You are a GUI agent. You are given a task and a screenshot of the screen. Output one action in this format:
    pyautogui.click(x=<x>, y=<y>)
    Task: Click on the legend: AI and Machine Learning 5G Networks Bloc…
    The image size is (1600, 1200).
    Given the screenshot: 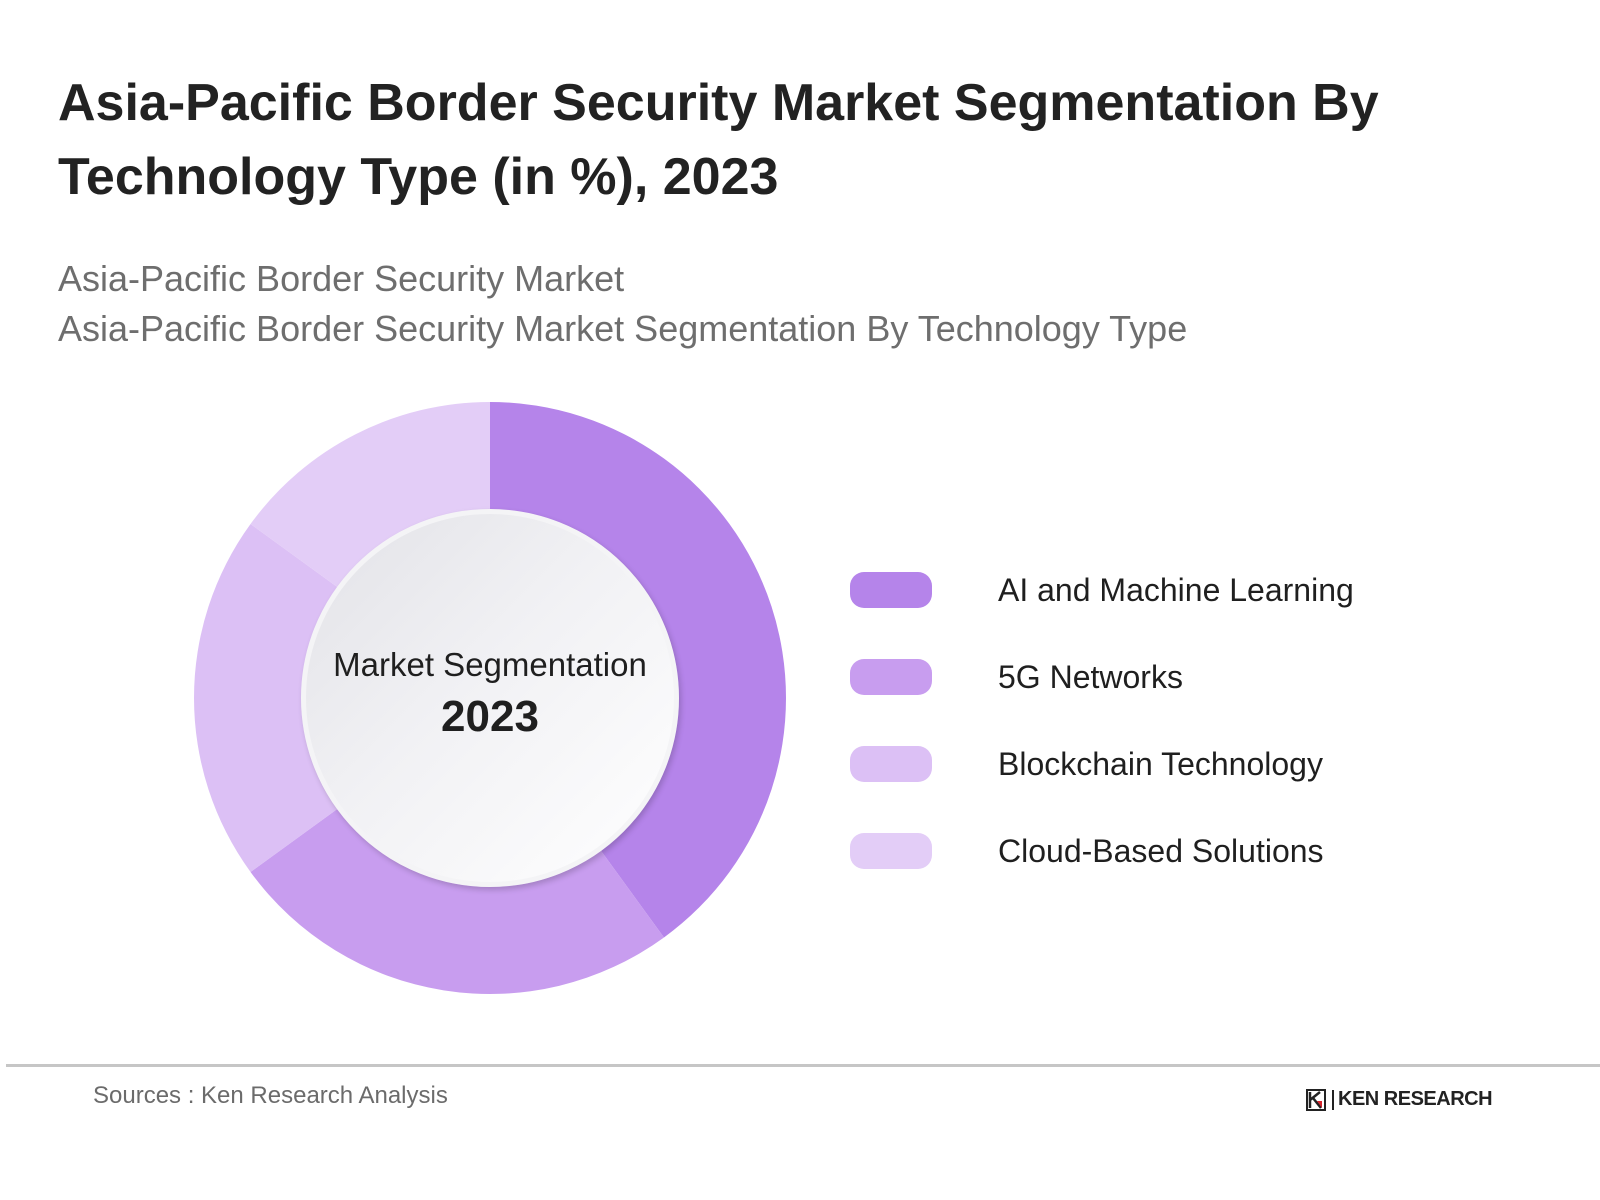 What is the action you would take?
    pyautogui.click(x=1102, y=746)
    